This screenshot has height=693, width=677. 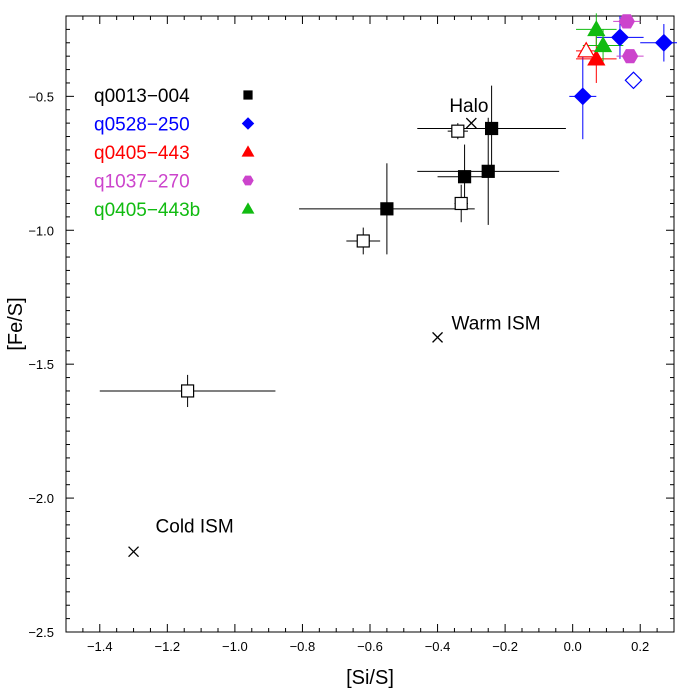 What do you see at coordinates (370, 646) in the screenshot?
I see `x-tick-label: −0.6` at bounding box center [370, 646].